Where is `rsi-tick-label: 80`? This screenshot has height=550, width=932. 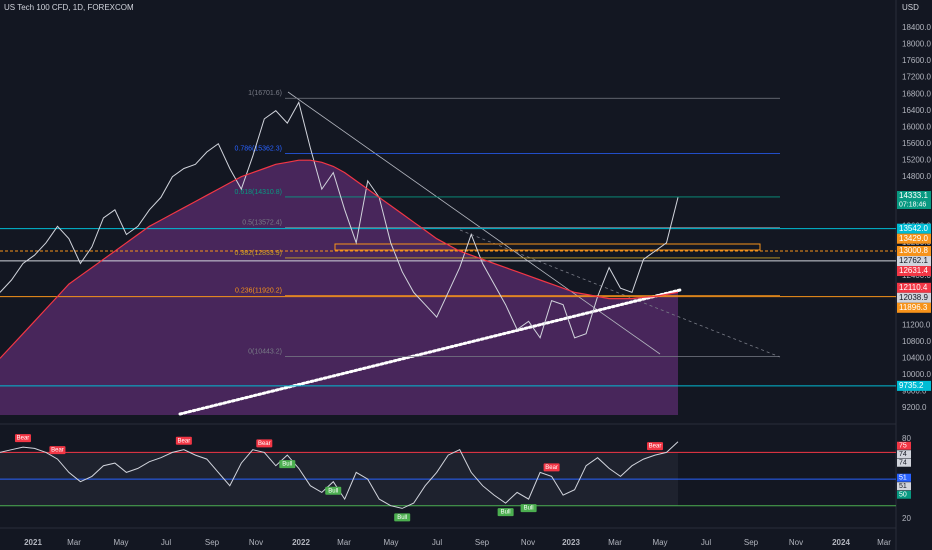 rsi-tick-label: 80 is located at coordinates (906, 438).